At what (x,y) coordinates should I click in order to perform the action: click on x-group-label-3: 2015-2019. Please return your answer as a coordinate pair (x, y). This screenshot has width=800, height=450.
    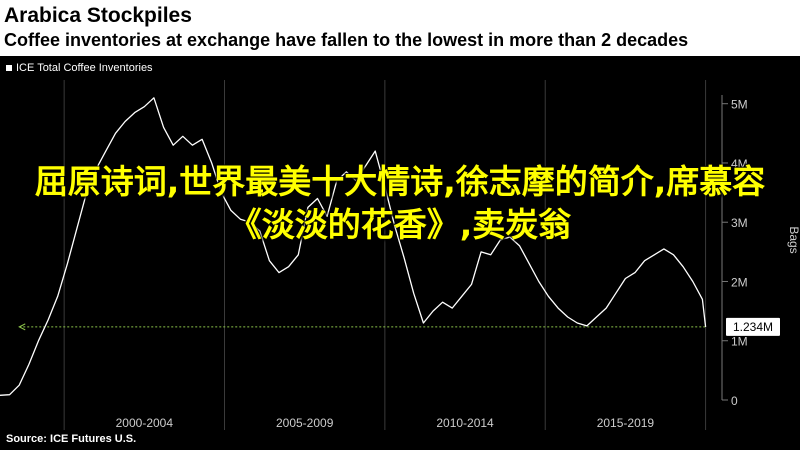
    Looking at the image, I should click on (626, 423).